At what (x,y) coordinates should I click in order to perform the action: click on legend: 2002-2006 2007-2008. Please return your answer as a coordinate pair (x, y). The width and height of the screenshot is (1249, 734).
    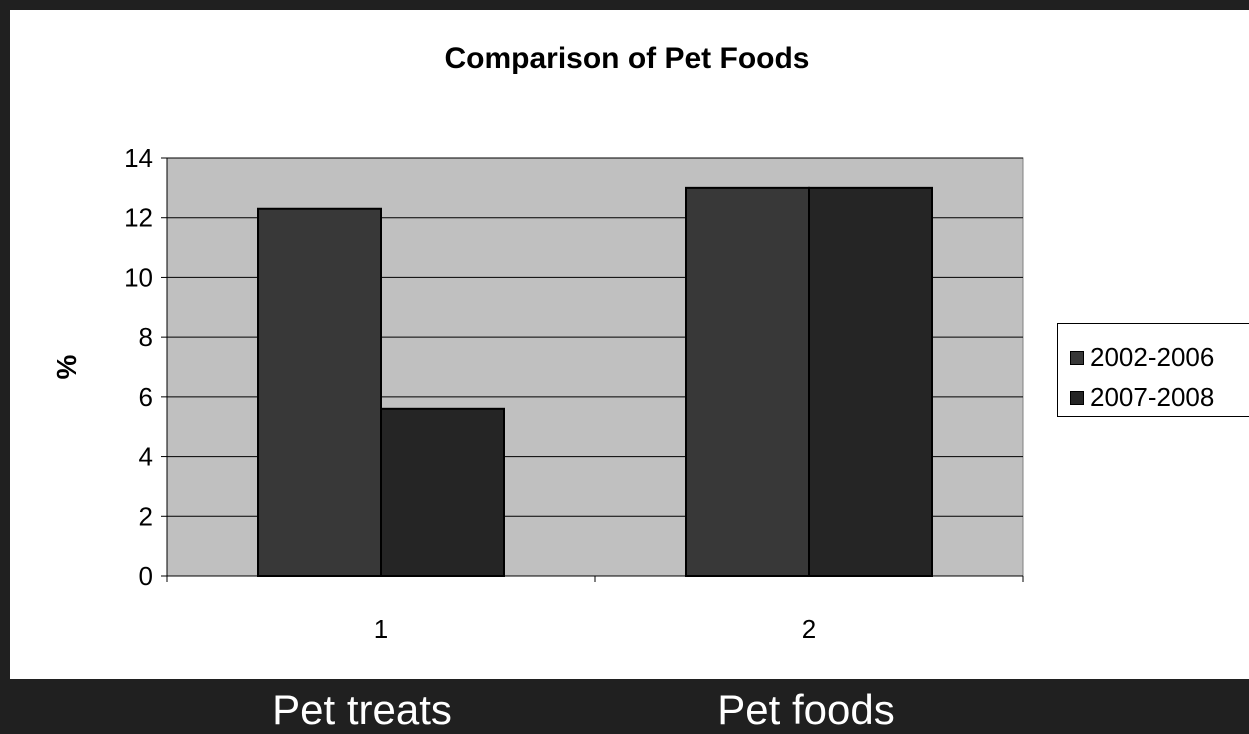
    Looking at the image, I should click on (1153, 370).